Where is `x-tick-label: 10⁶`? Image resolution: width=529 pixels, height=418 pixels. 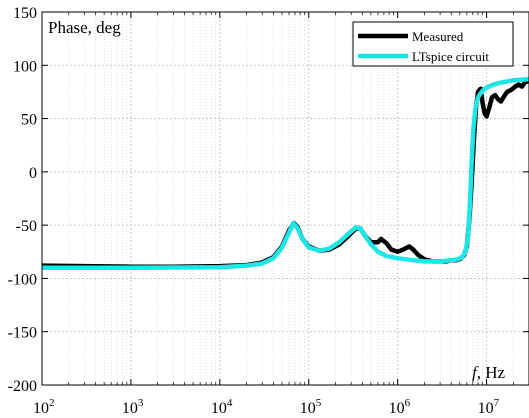 x-tick-label: 10⁶ is located at coordinates (400, 407).